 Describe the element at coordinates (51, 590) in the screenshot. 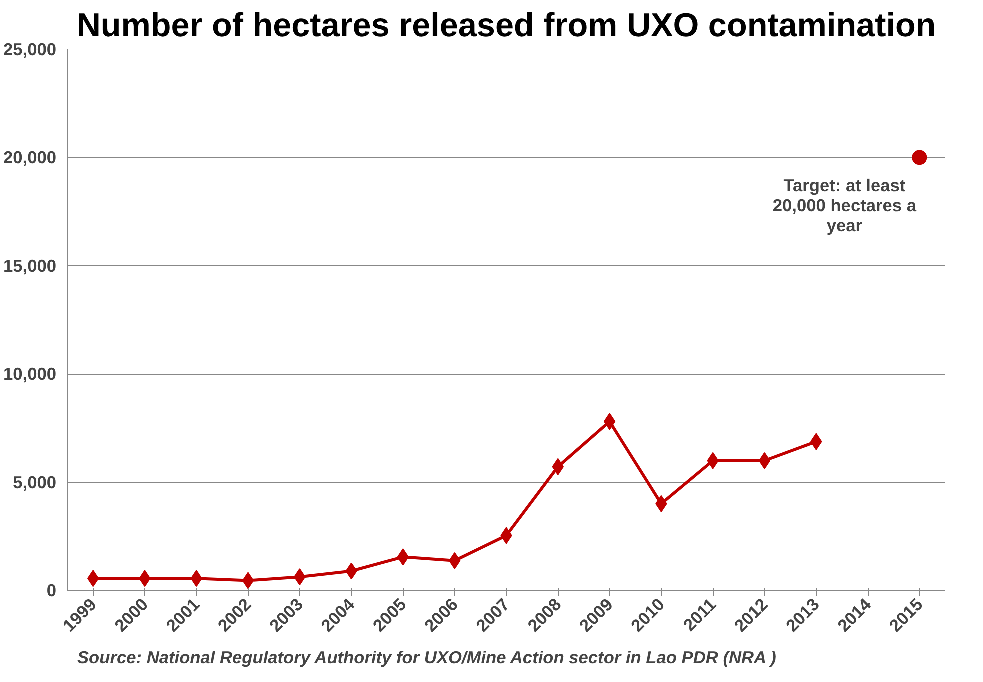

I see `y-tick-label: 0` at that location.